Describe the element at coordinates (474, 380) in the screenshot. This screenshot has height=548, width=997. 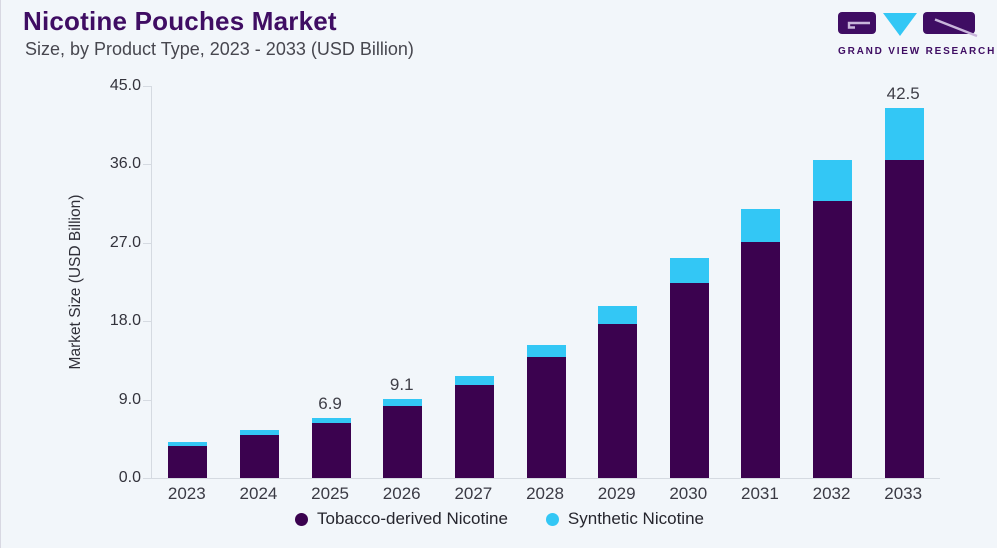
I see `bar-2027-synthetic-nicotine-segment` at that location.